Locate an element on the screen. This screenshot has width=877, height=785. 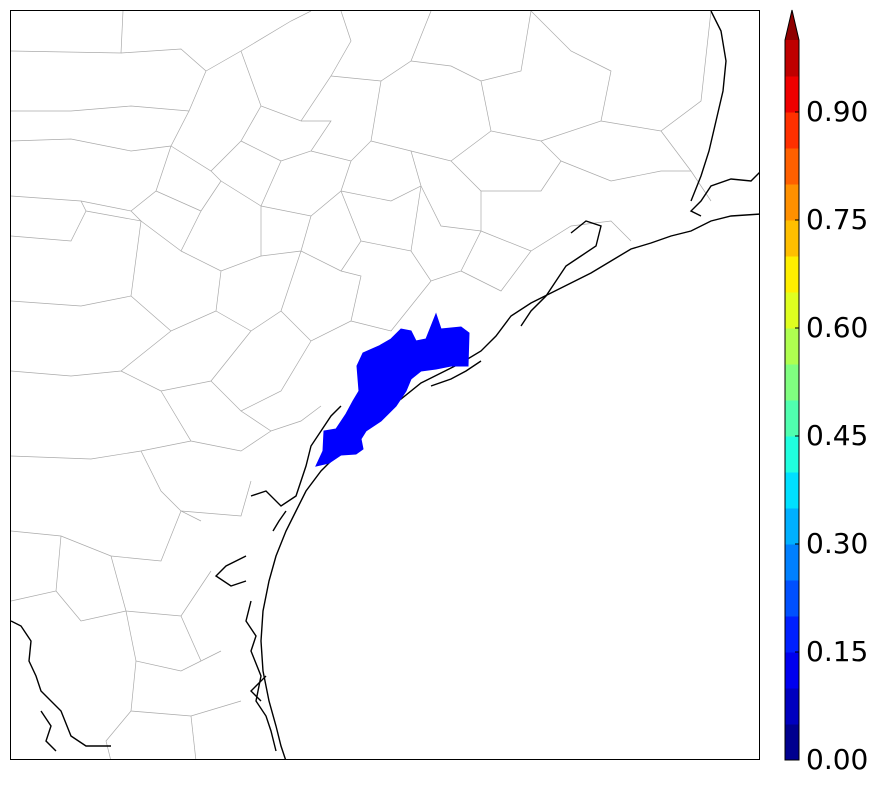
probability-shaded-area is located at coordinates (392, 389).